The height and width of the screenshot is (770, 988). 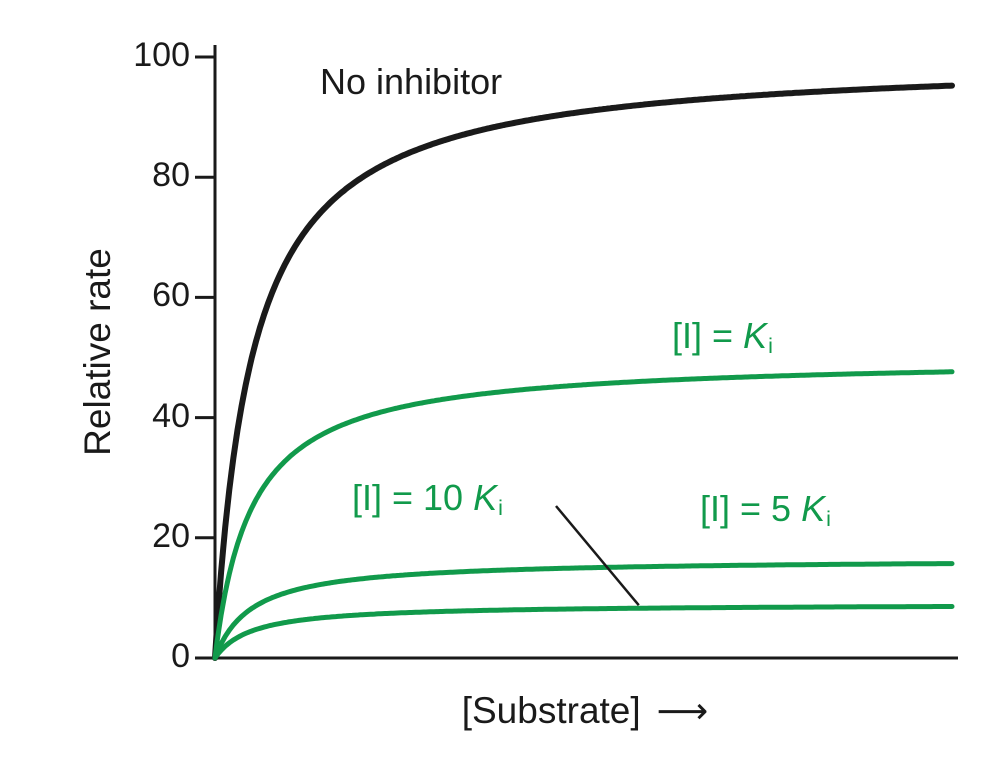 I want to click on curve-i-5-ki, so click(x=583, y=611).